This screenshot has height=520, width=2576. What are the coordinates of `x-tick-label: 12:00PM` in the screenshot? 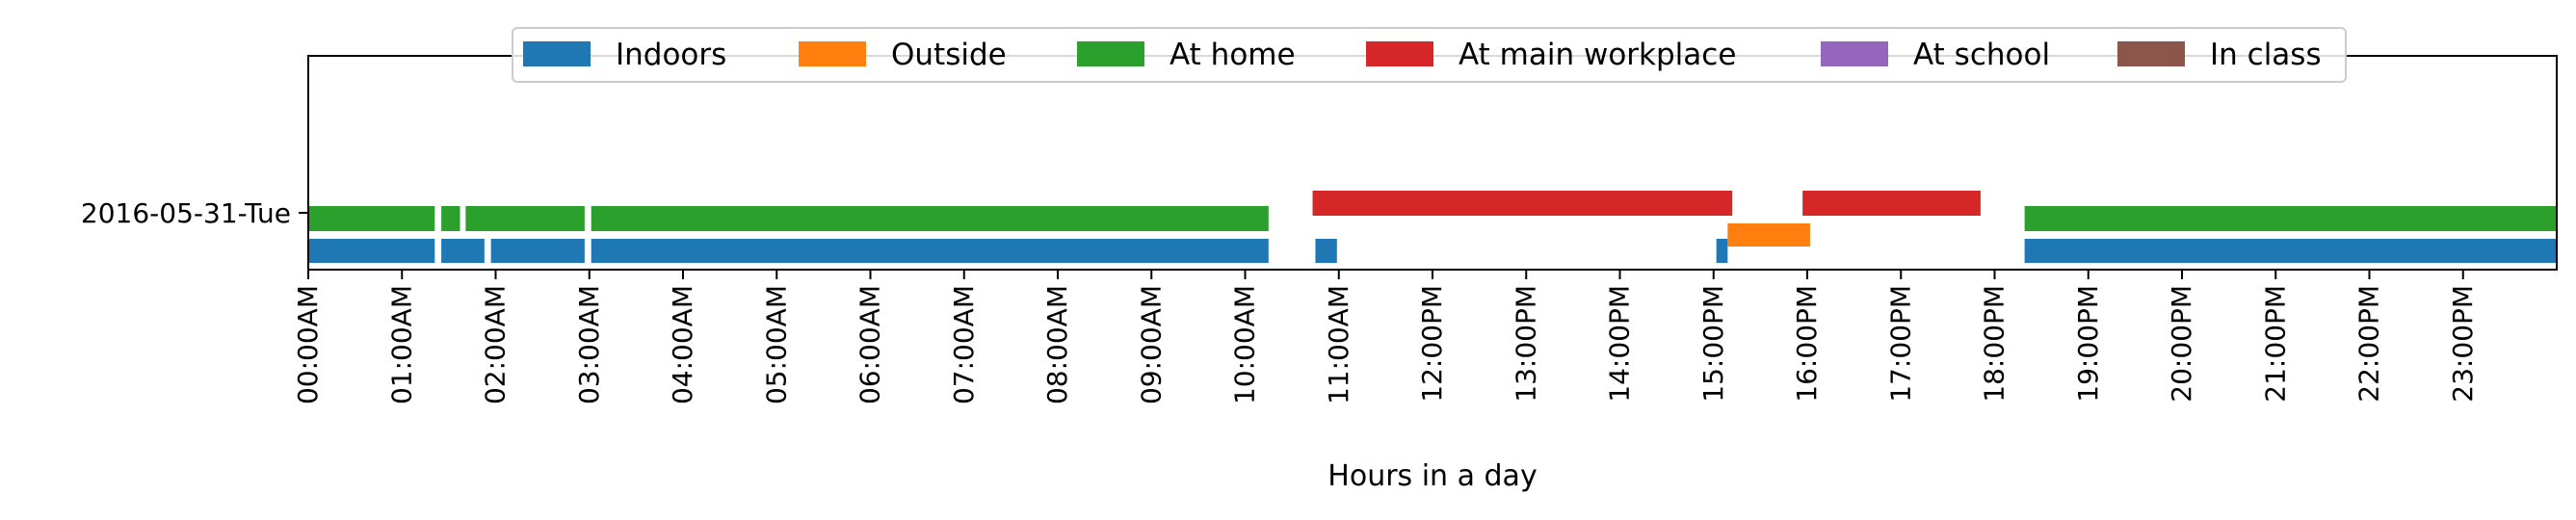 It's located at (1432, 344).